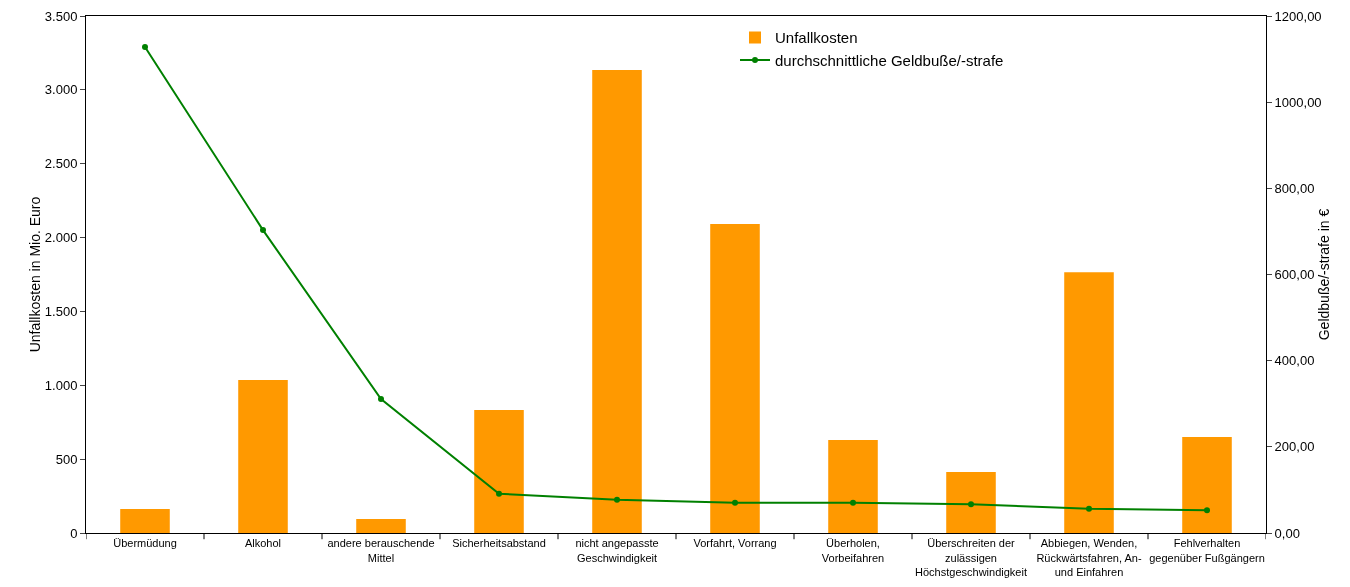  What do you see at coordinates (1294, 188) in the screenshot?
I see `y2-tick-label: 800,00` at bounding box center [1294, 188].